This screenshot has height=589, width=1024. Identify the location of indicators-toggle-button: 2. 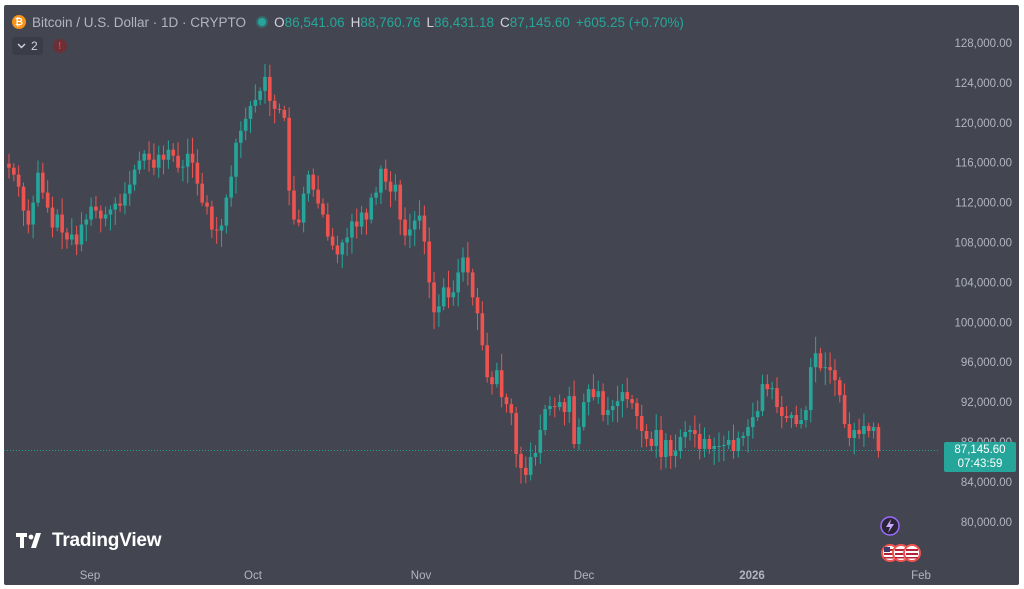
(27, 46).